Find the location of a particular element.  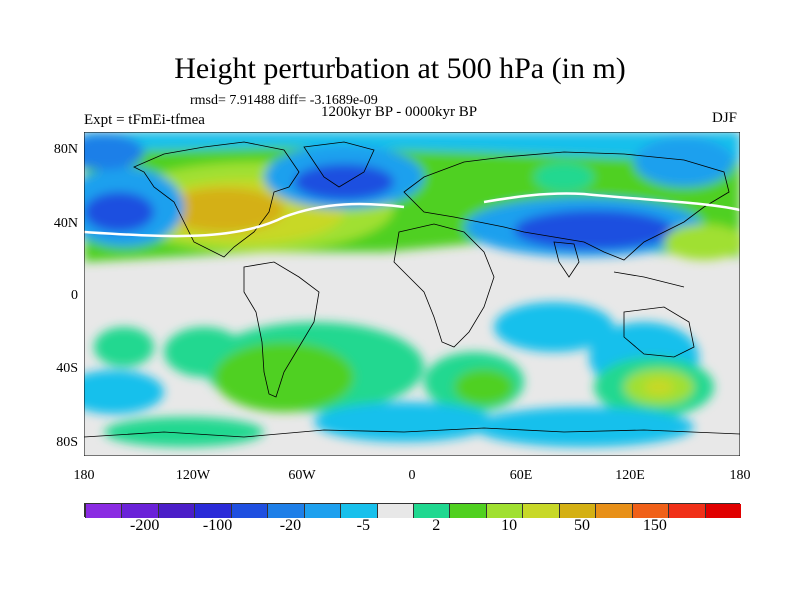

experiment-label: Expt = tFmEi-tfmea is located at coordinates (144, 120).